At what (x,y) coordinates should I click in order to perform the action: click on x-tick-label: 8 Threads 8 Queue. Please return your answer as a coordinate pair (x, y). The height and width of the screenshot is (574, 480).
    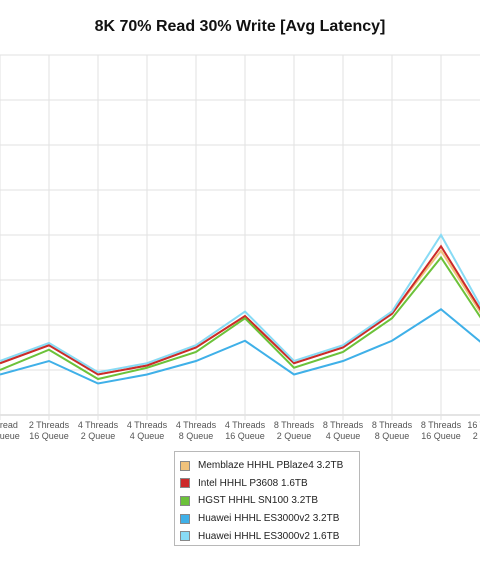
    Looking at the image, I should click on (392, 430).